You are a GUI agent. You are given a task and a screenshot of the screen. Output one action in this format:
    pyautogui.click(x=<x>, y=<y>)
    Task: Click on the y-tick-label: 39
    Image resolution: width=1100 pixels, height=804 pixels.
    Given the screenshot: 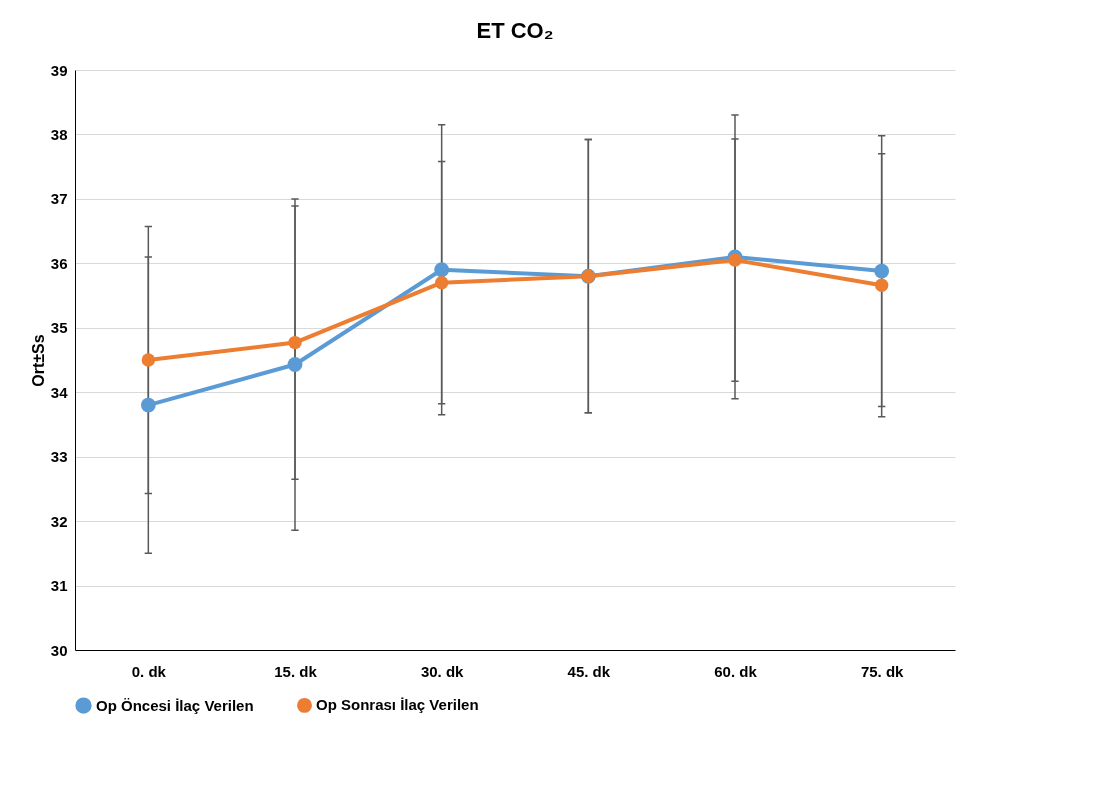 What is the action you would take?
    pyautogui.click(x=59, y=70)
    